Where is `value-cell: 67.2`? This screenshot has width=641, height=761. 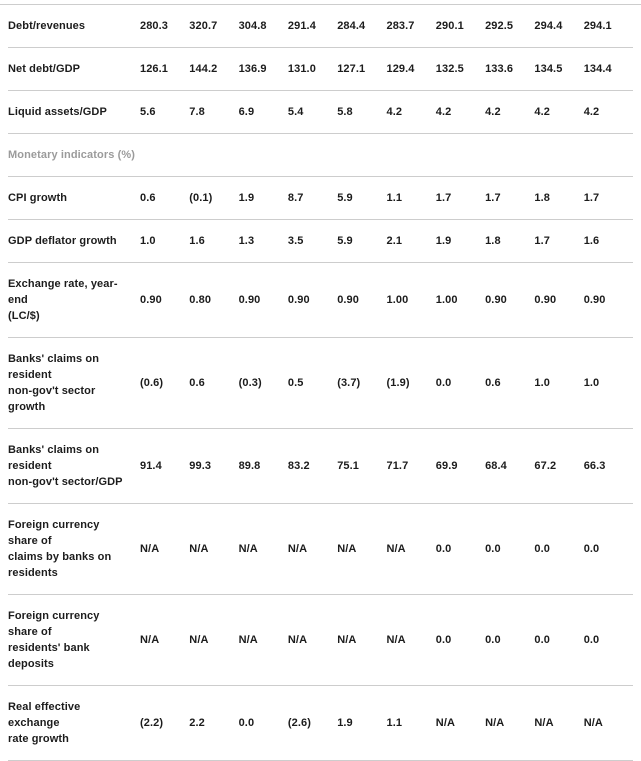
value-cell: 67.2 is located at coordinates (545, 466).